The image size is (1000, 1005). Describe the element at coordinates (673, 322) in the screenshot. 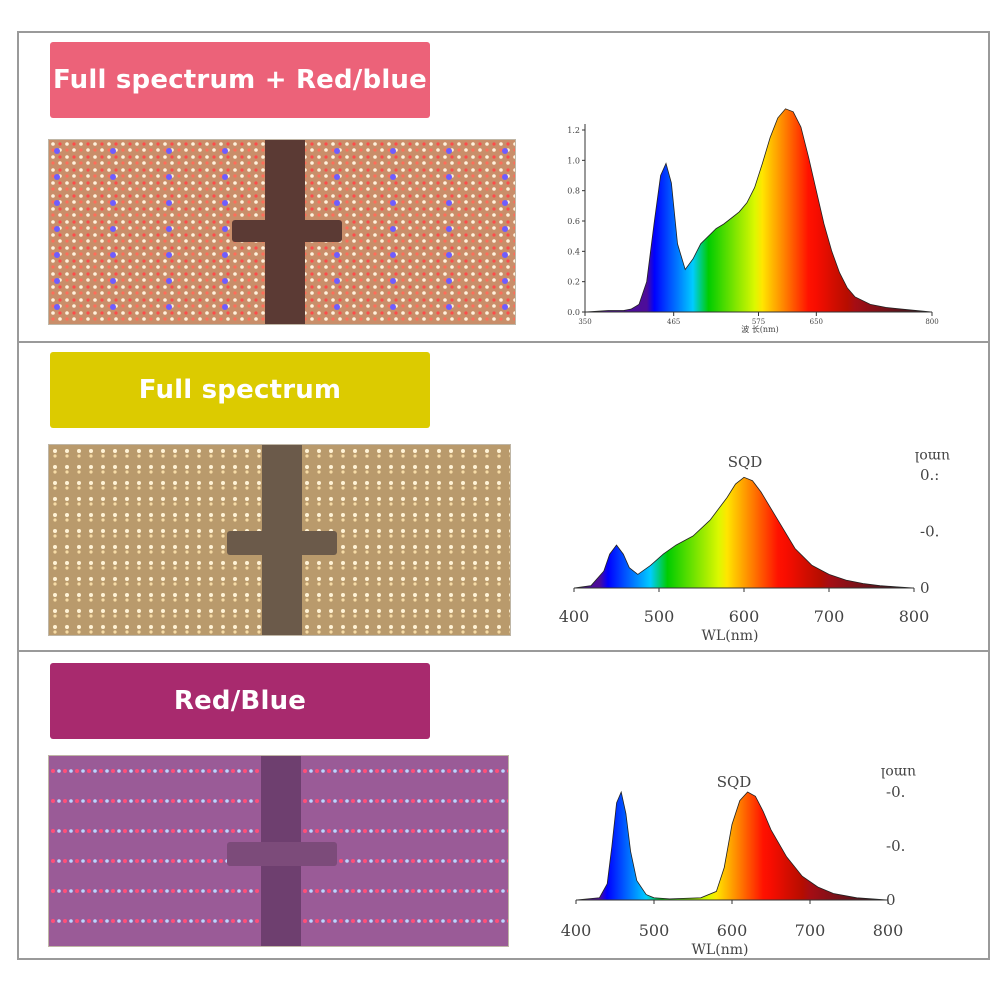

I see `x-tick-label: 465` at that location.